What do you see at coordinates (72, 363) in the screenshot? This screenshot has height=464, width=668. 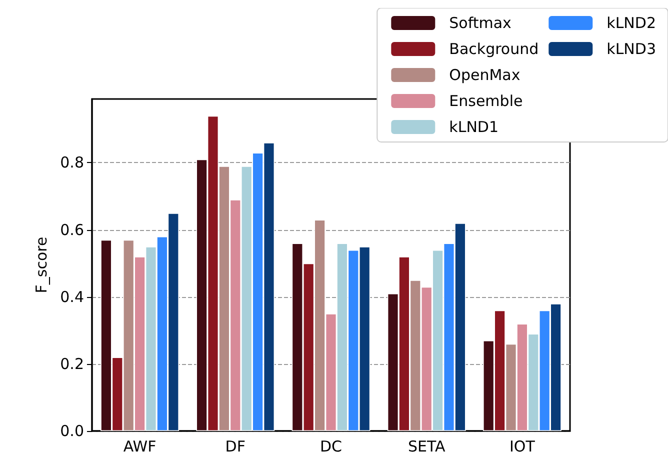 I see `y-tick-label: 0.2` at bounding box center [72, 363].